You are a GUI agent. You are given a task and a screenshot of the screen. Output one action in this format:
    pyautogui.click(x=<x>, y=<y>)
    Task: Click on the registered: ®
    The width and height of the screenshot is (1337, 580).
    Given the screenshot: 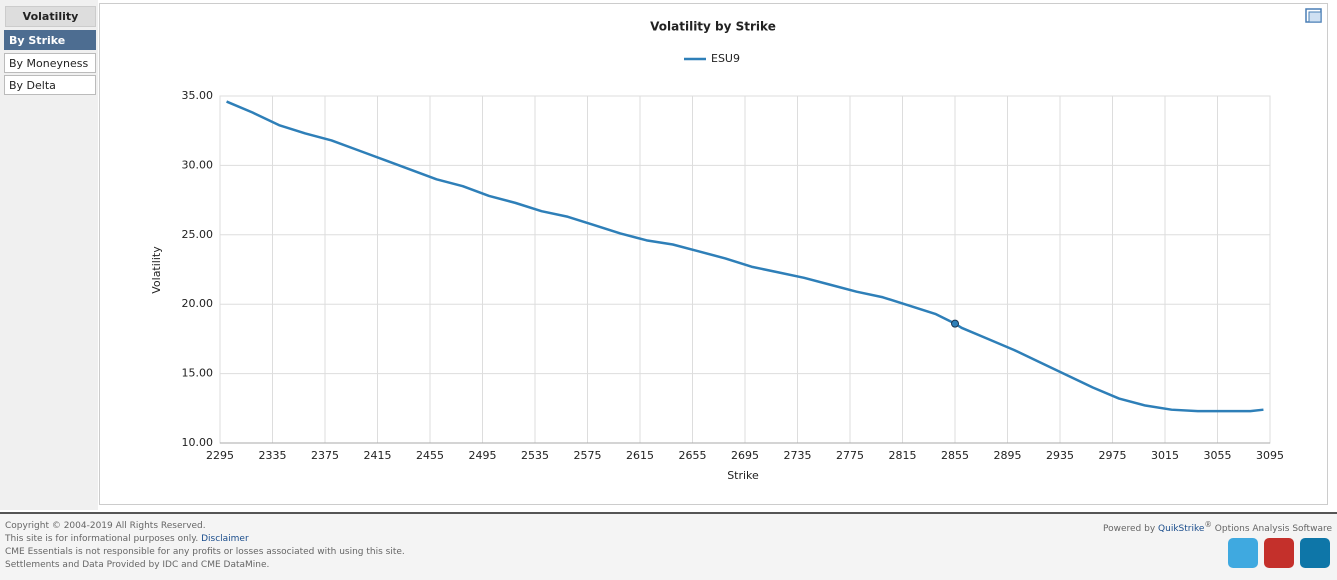 What is the action you would take?
    pyautogui.click(x=1208, y=524)
    